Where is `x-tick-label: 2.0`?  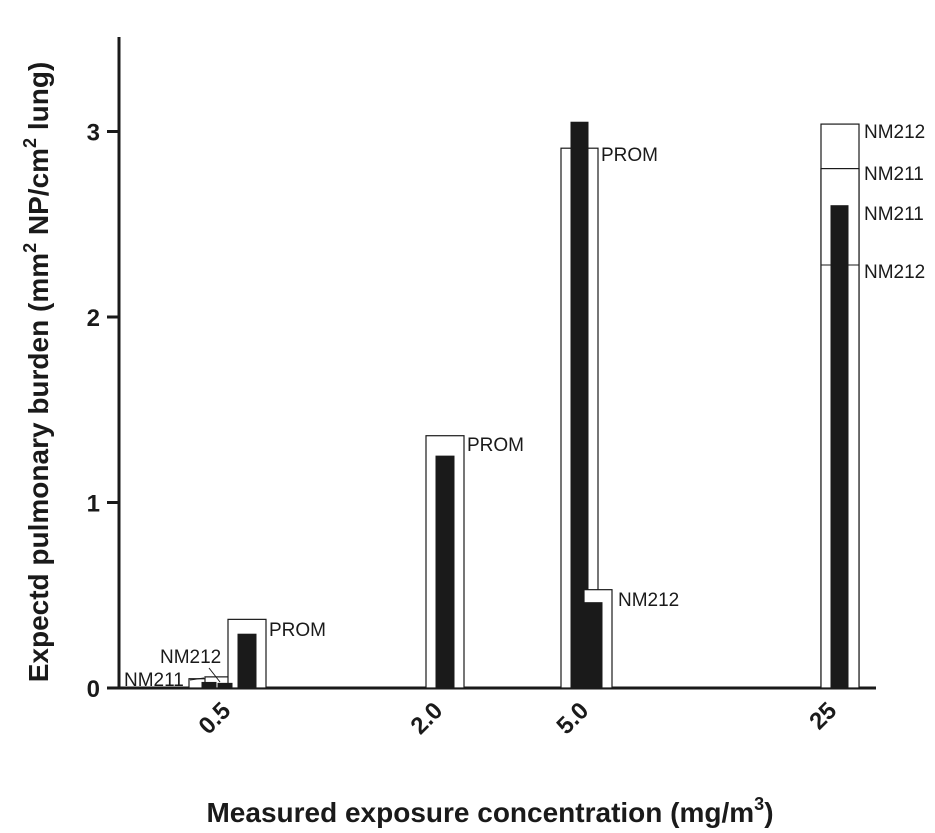
x-tick-label: 2.0 is located at coordinates (427, 718).